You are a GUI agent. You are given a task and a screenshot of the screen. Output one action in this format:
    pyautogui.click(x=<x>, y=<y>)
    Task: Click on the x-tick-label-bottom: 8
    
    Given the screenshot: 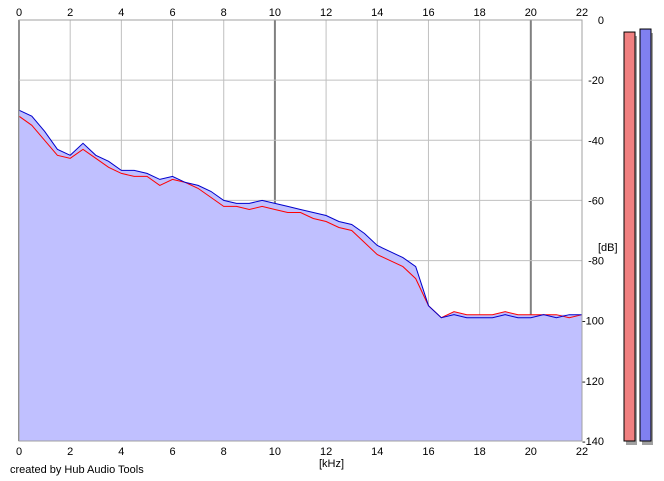 What is the action you would take?
    pyautogui.click(x=224, y=452)
    